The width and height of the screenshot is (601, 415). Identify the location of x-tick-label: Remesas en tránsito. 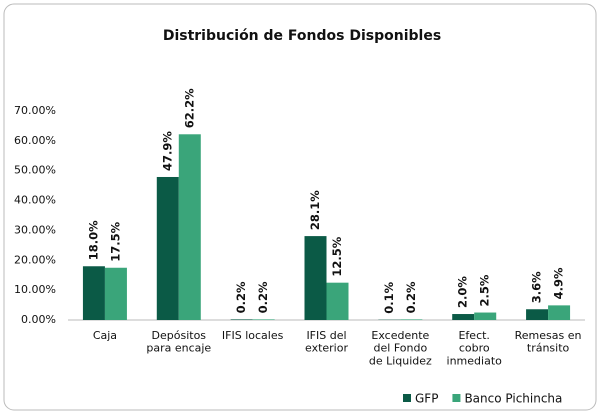
(548, 342).